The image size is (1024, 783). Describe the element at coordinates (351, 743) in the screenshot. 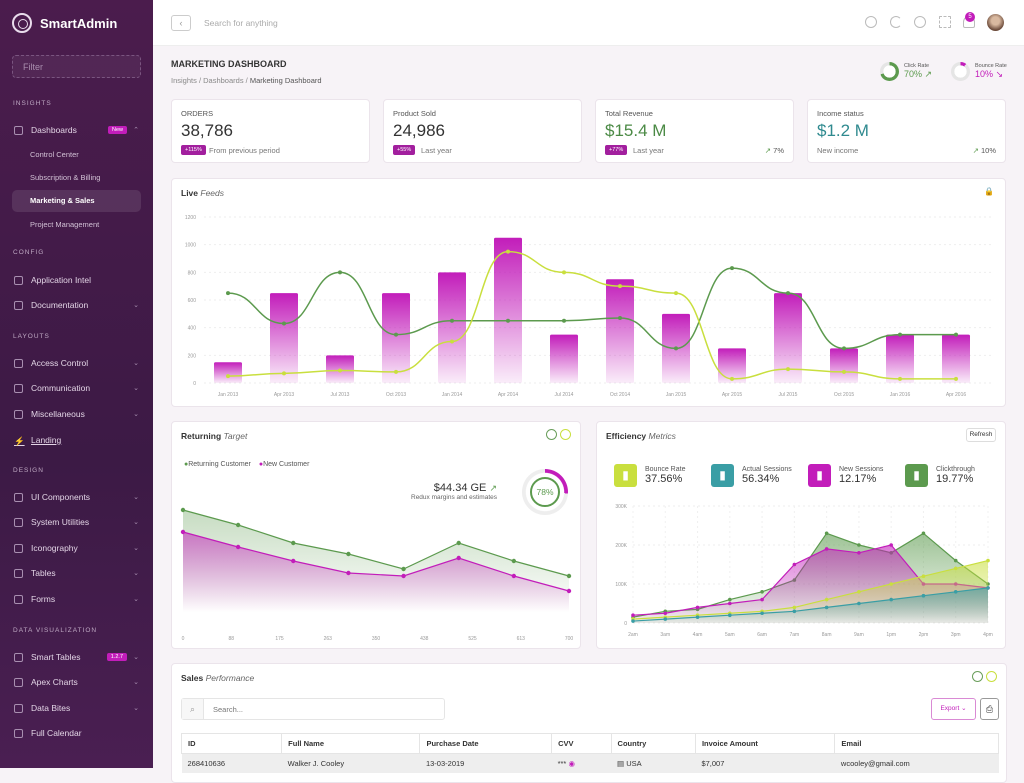

I see `col-full-name: Full Name` at that location.